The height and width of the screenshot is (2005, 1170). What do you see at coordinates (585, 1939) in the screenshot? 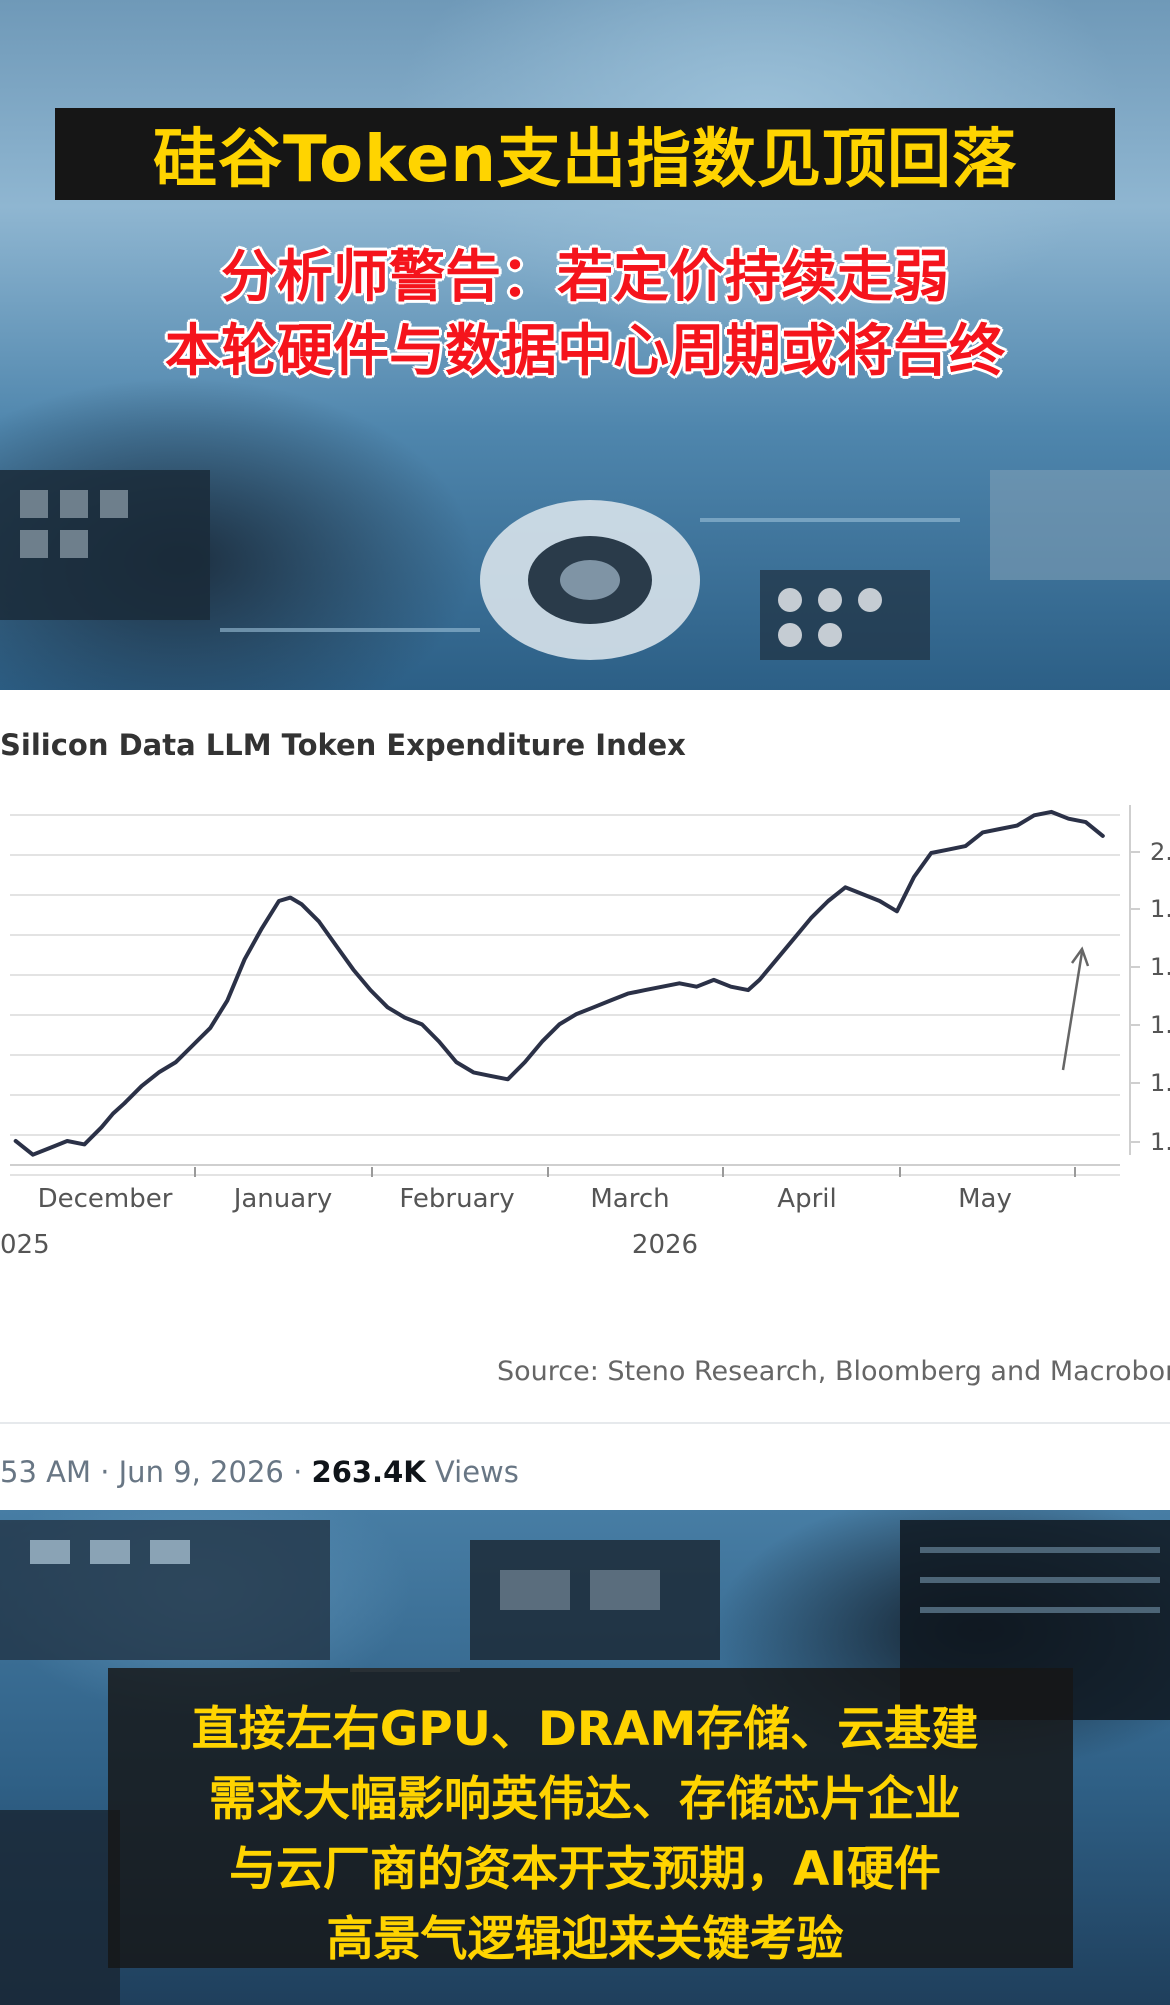
I see `caption-line-4: 高景气逻辑迎来关键考验` at bounding box center [585, 1939].